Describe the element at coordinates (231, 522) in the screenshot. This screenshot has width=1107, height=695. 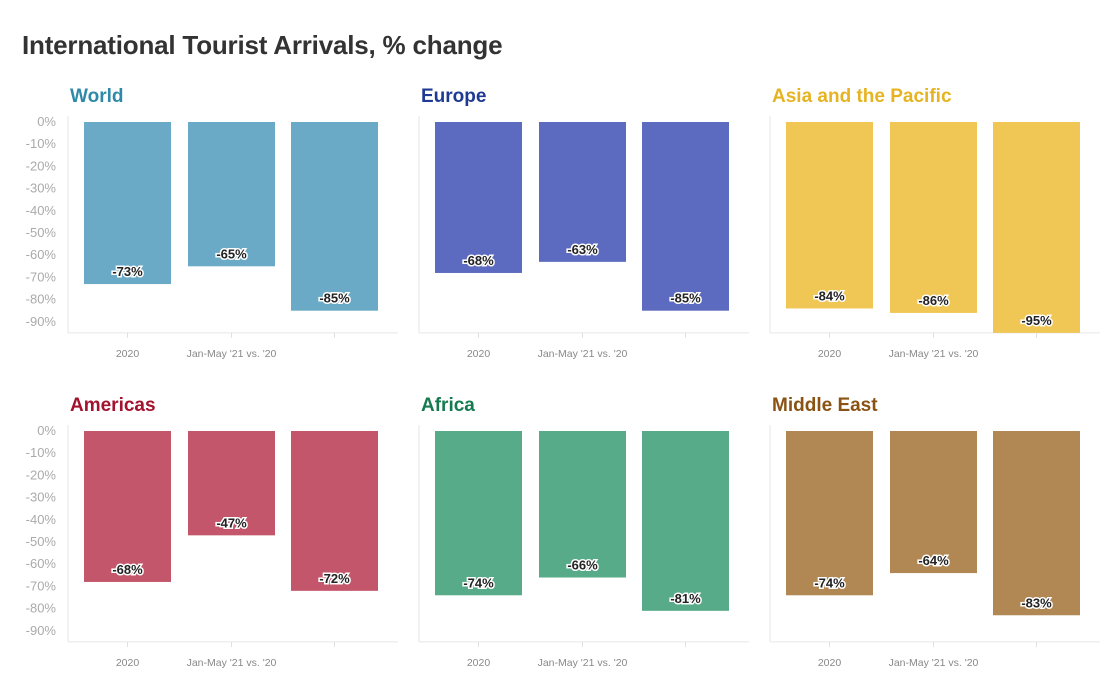
I see `data-label: -47%` at that location.